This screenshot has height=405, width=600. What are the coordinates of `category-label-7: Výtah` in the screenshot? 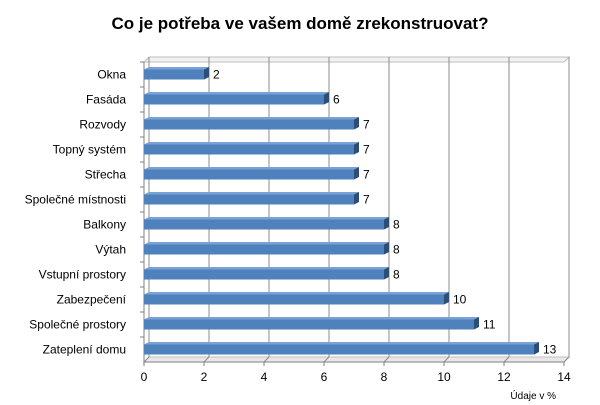 It's located at (110, 250).